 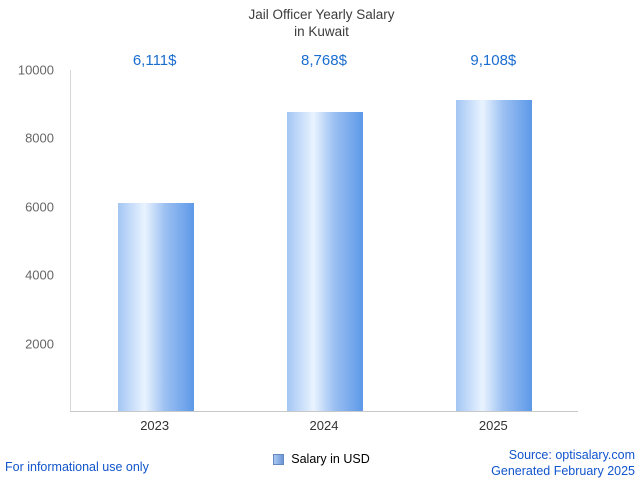 I want to click on bar-value-label-2025: 9,108$, so click(x=493, y=60).